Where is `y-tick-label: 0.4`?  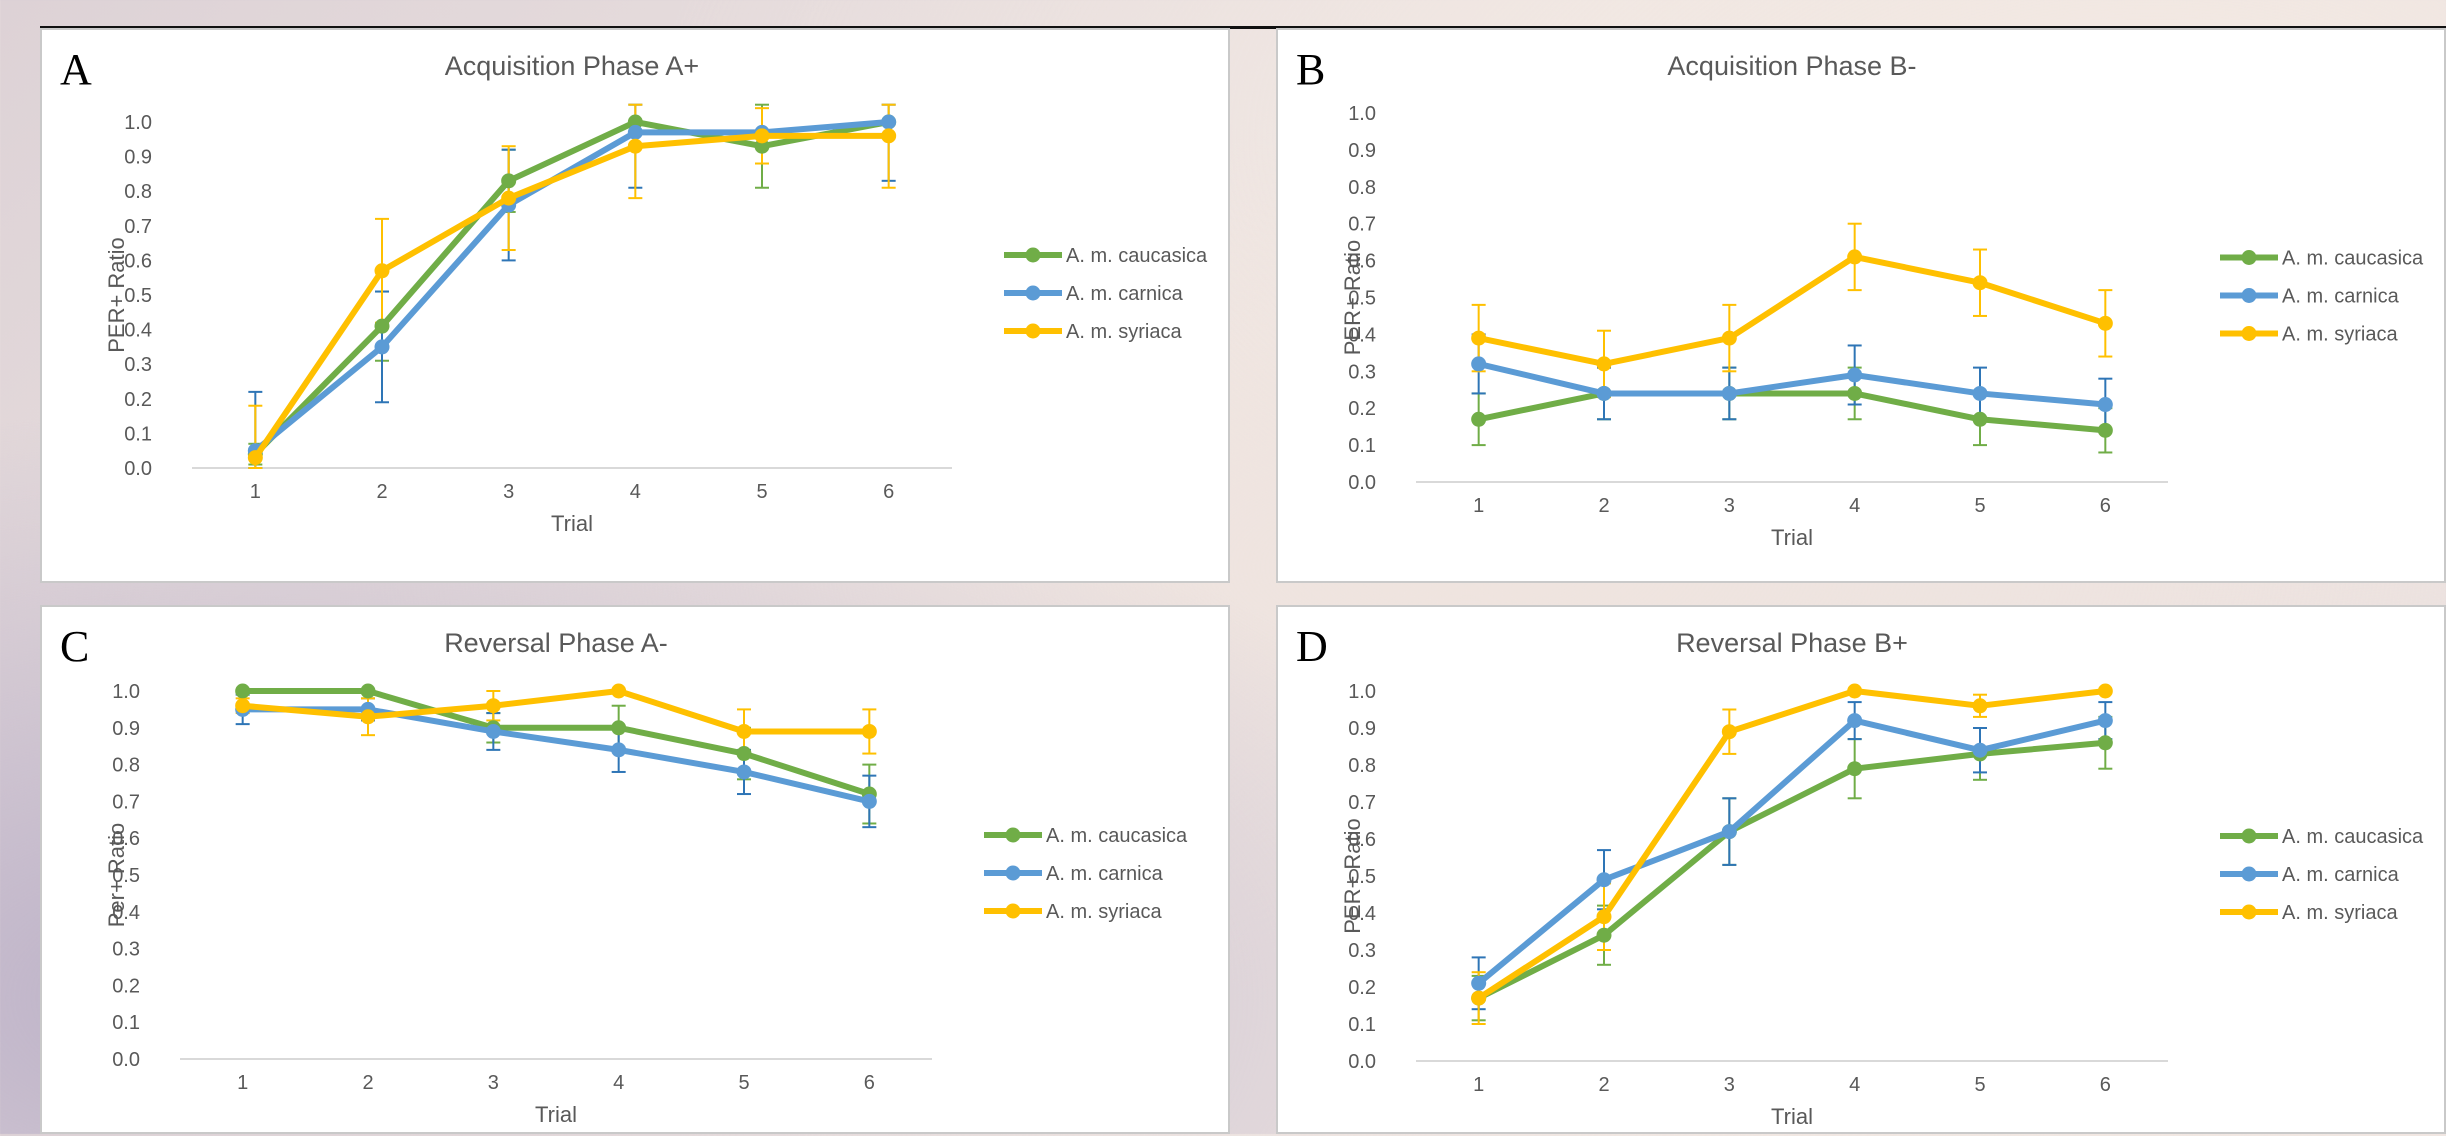
y-tick-label: 0.4 is located at coordinates (1362, 335).